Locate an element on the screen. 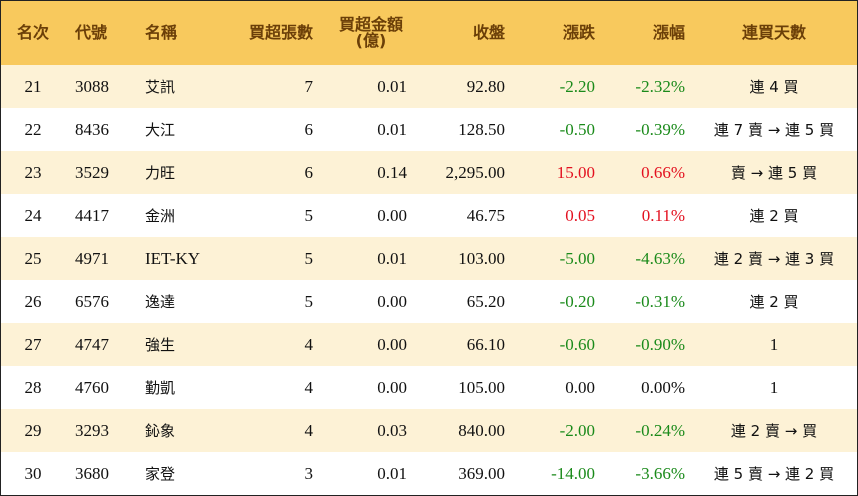  table-row: 26 6576 逸達 5 0.00 65.20 -0.20 -0.31% 連 2 買 is located at coordinates (429, 301).